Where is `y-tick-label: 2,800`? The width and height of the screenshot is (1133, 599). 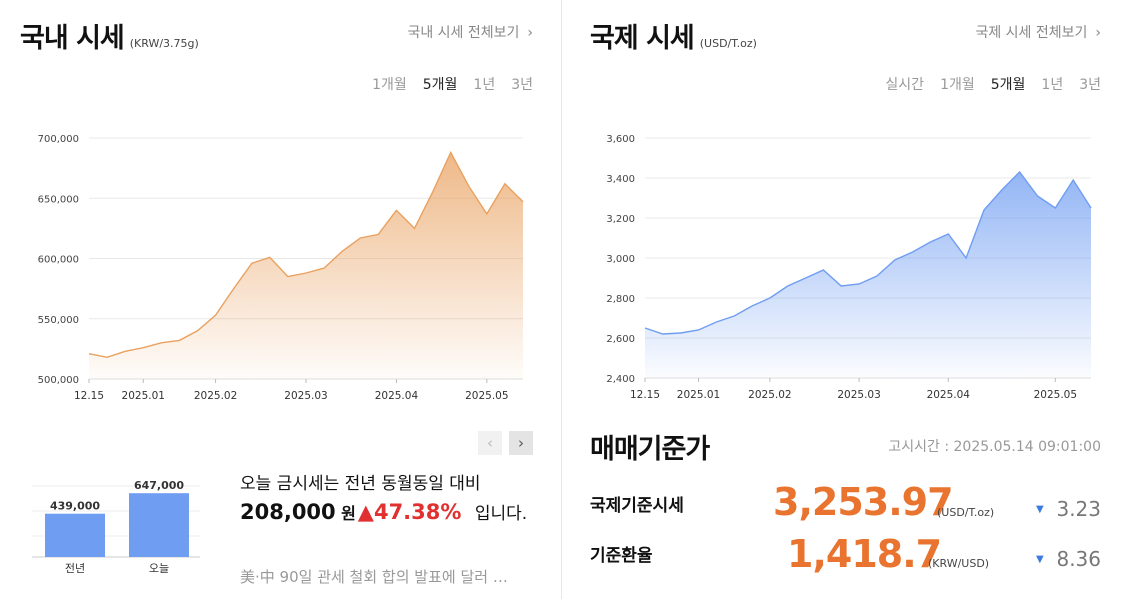 y-tick-label: 2,800 is located at coordinates (620, 299).